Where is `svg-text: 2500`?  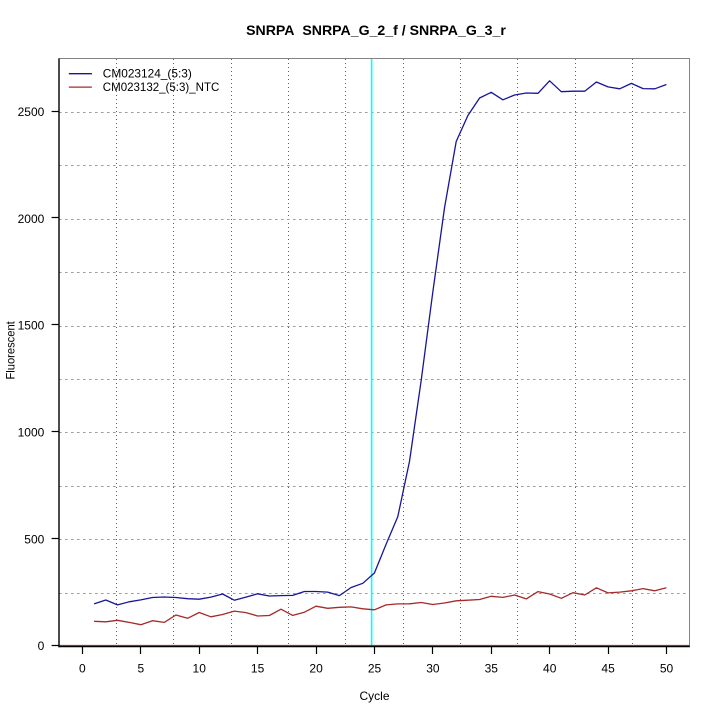 svg-text: 2500 is located at coordinates (31, 112).